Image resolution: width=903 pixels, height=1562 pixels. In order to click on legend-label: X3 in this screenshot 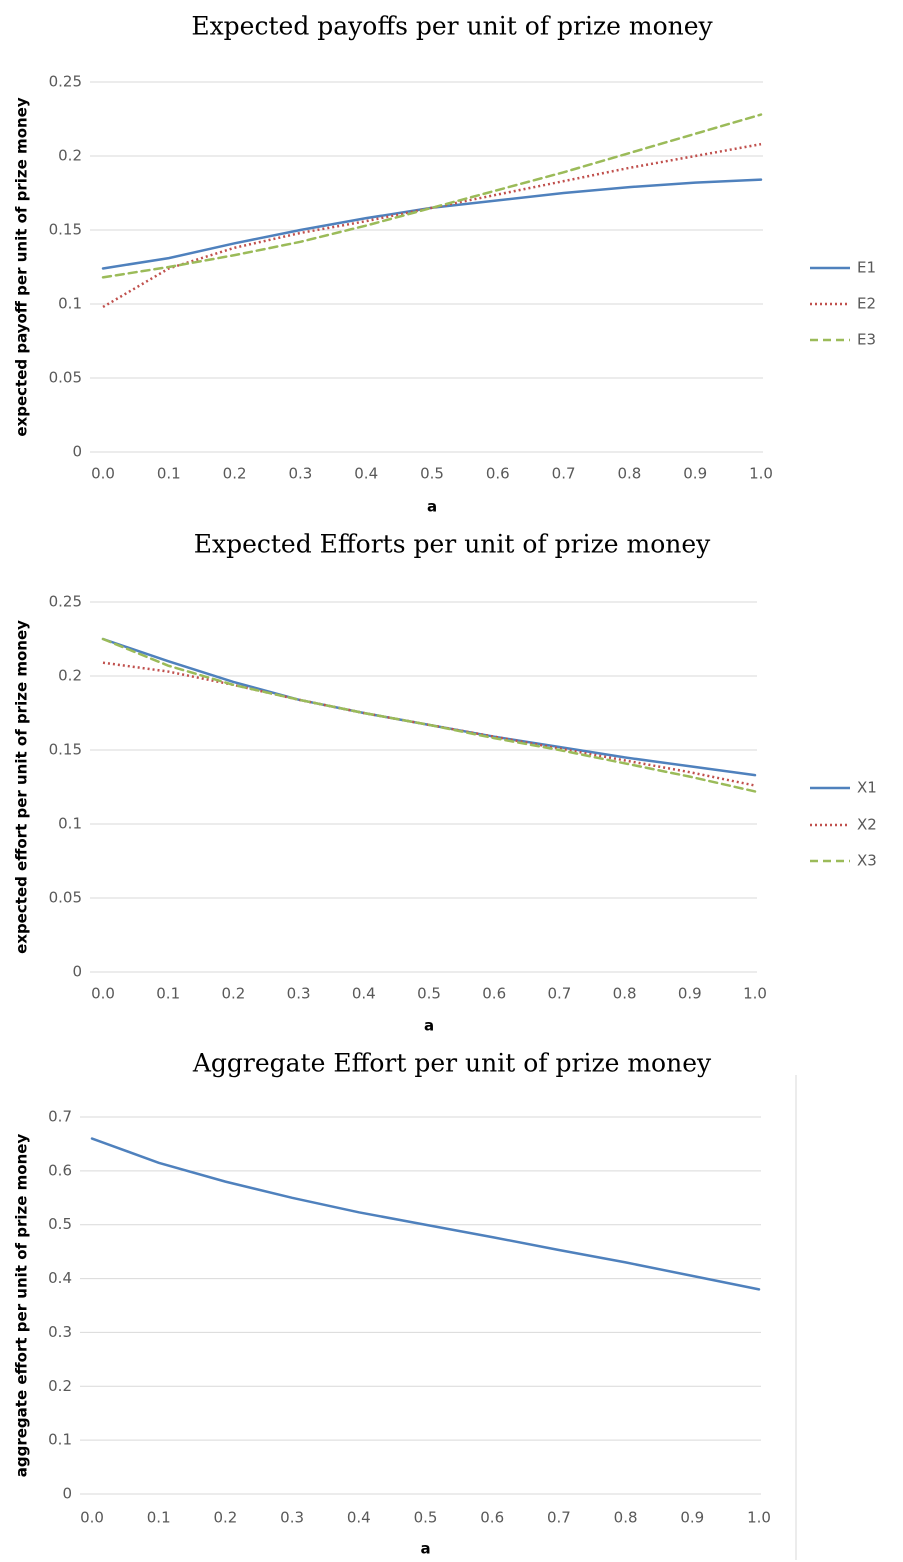, I will do `click(867, 861)`.